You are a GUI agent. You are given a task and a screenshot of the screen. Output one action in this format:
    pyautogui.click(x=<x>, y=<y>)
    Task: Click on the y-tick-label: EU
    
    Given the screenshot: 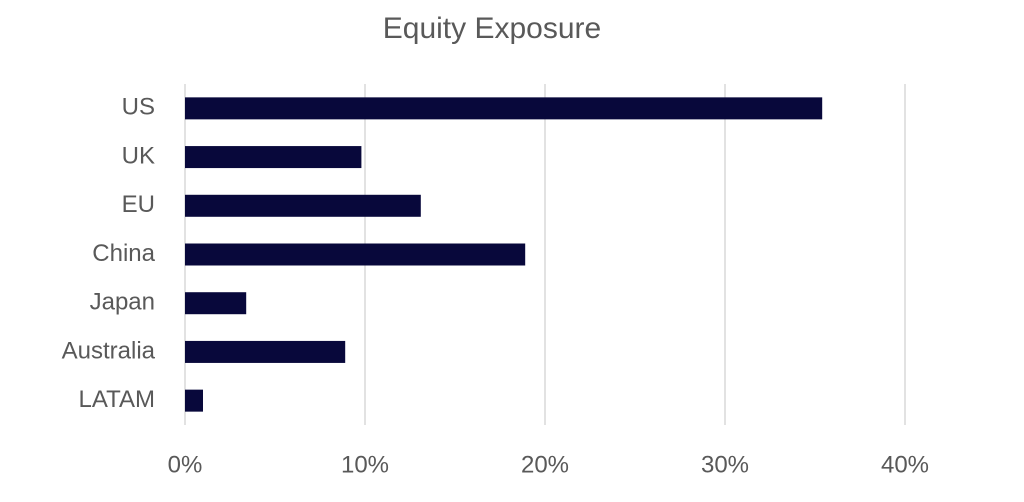 What is the action you would take?
    pyautogui.click(x=138, y=204)
    